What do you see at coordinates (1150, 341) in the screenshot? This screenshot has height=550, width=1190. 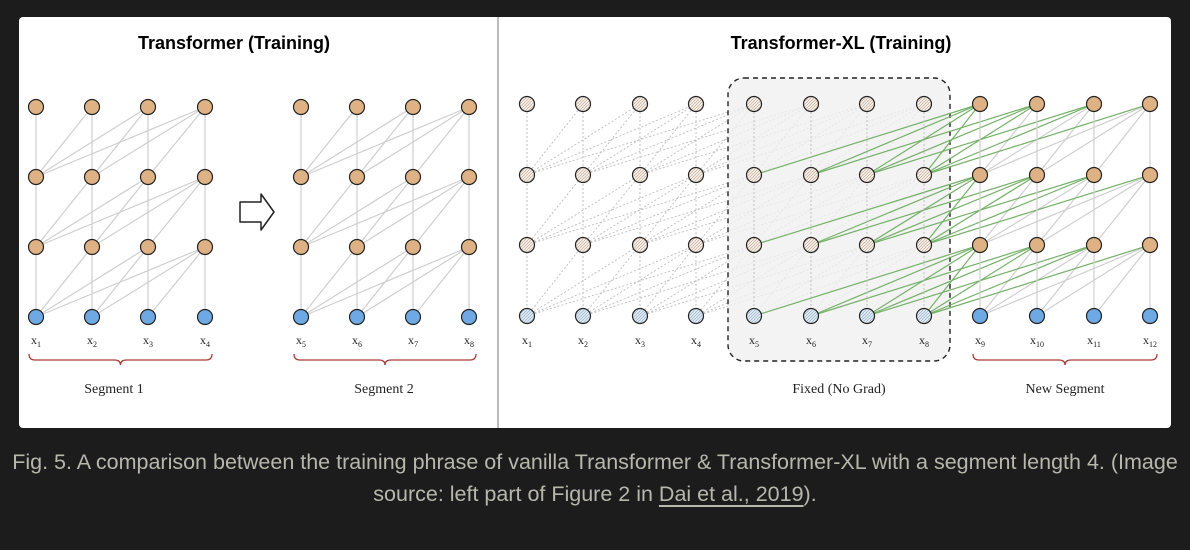 I see `token-label: x12` at bounding box center [1150, 341].